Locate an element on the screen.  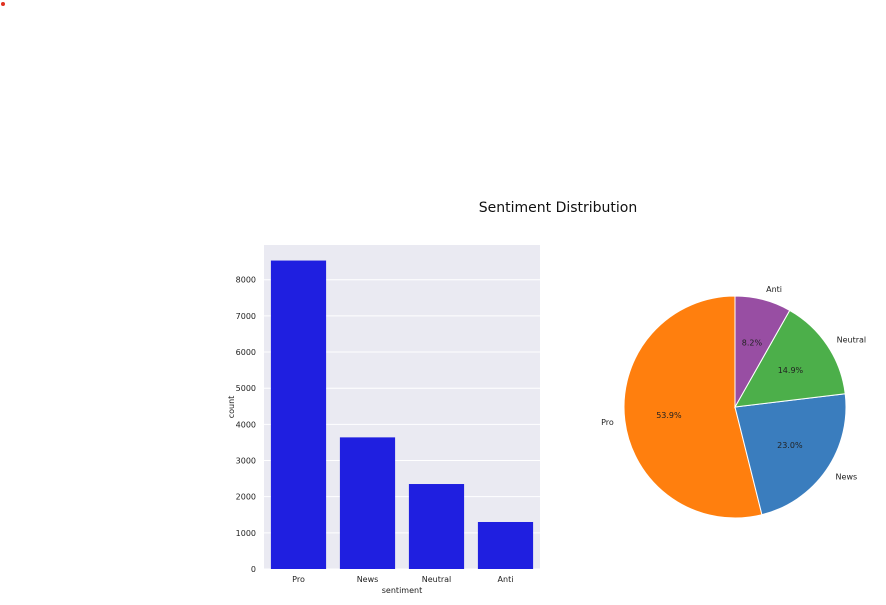
pie-label: Anti is located at coordinates (774, 289).